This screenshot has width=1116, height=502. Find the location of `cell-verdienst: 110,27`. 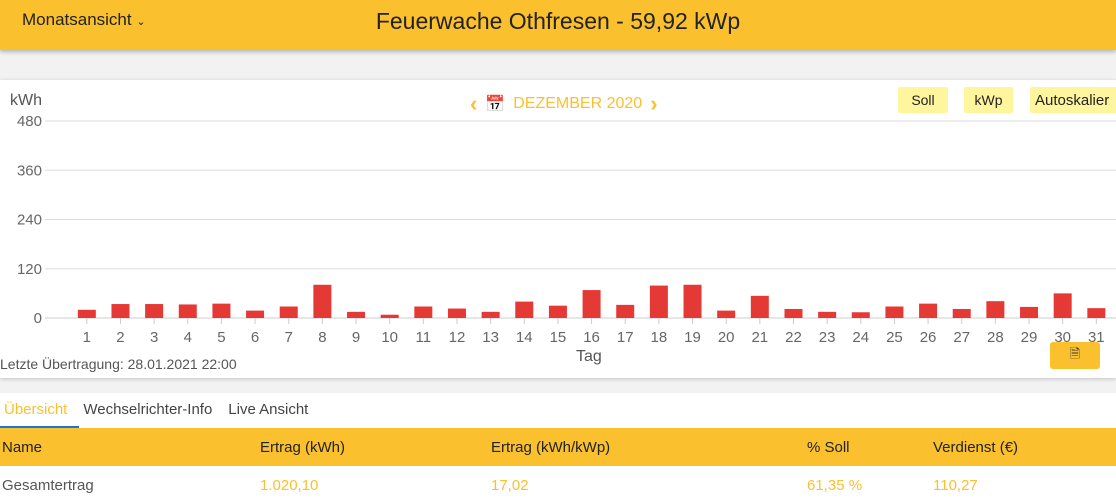

cell-verdienst: 110,27 is located at coordinates (955, 485).